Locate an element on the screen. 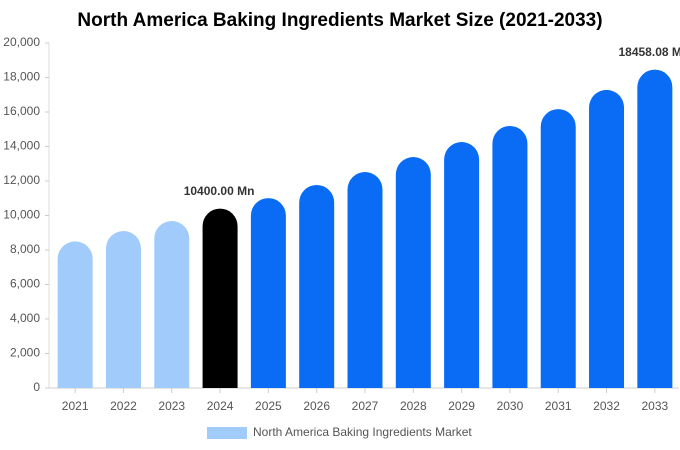 The width and height of the screenshot is (680, 450). legend-label: North America Baking Ingredients Market is located at coordinates (362, 432).